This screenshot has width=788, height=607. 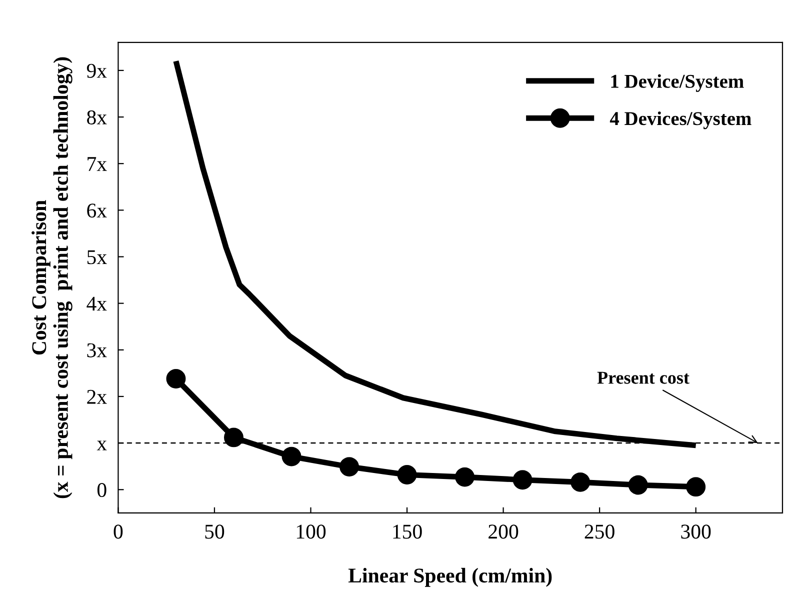 I want to click on y-tick-label: 6x, so click(x=97, y=211).